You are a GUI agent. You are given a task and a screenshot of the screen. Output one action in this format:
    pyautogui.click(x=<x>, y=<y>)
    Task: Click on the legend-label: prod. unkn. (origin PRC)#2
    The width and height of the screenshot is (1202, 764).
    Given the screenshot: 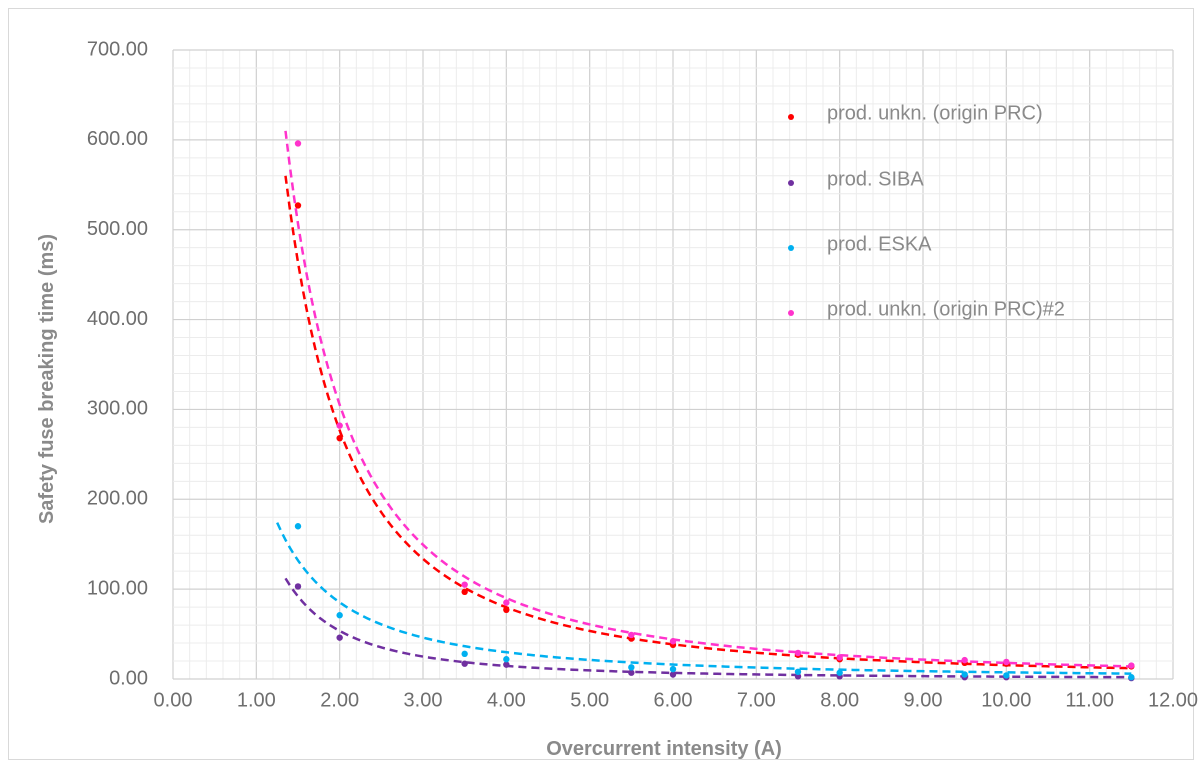 What is the action you would take?
    pyautogui.click(x=946, y=309)
    